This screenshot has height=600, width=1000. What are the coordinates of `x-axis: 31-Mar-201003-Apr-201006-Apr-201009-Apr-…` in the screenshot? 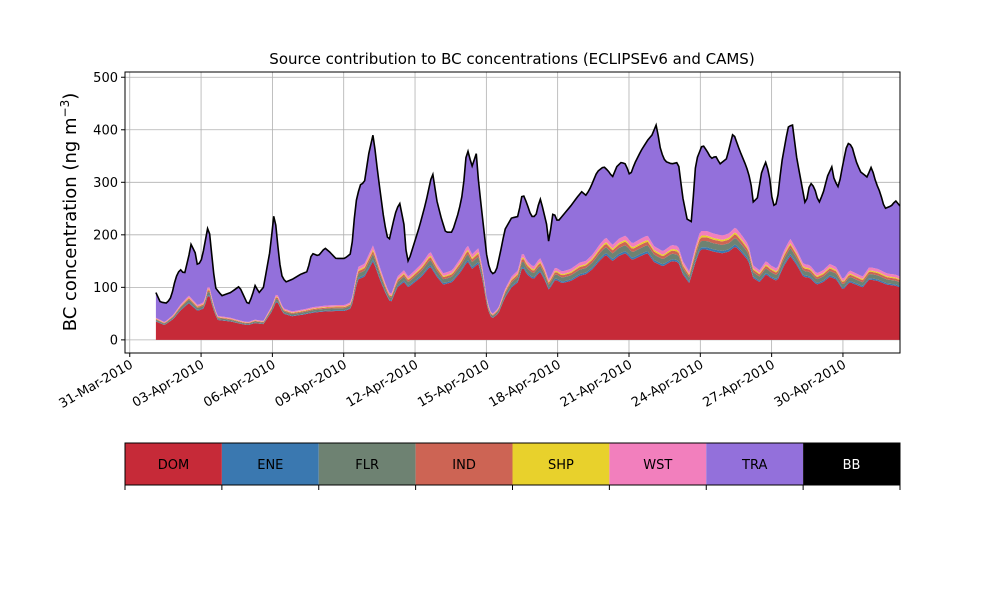 It's located at (453, 382).